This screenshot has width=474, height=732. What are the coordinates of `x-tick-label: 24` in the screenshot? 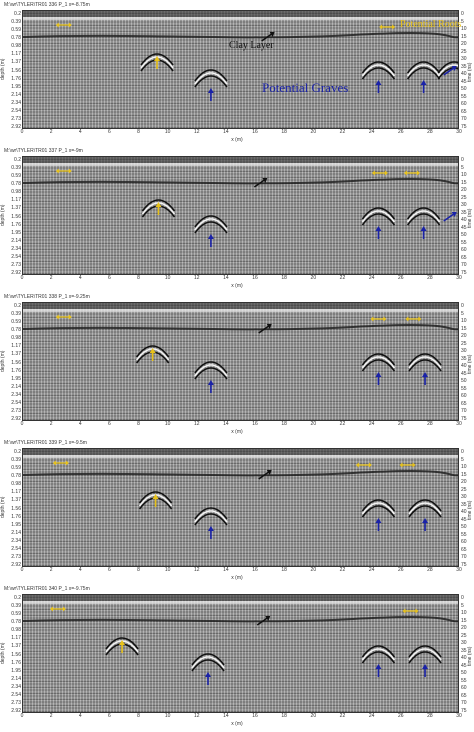 It's located at (371, 570).